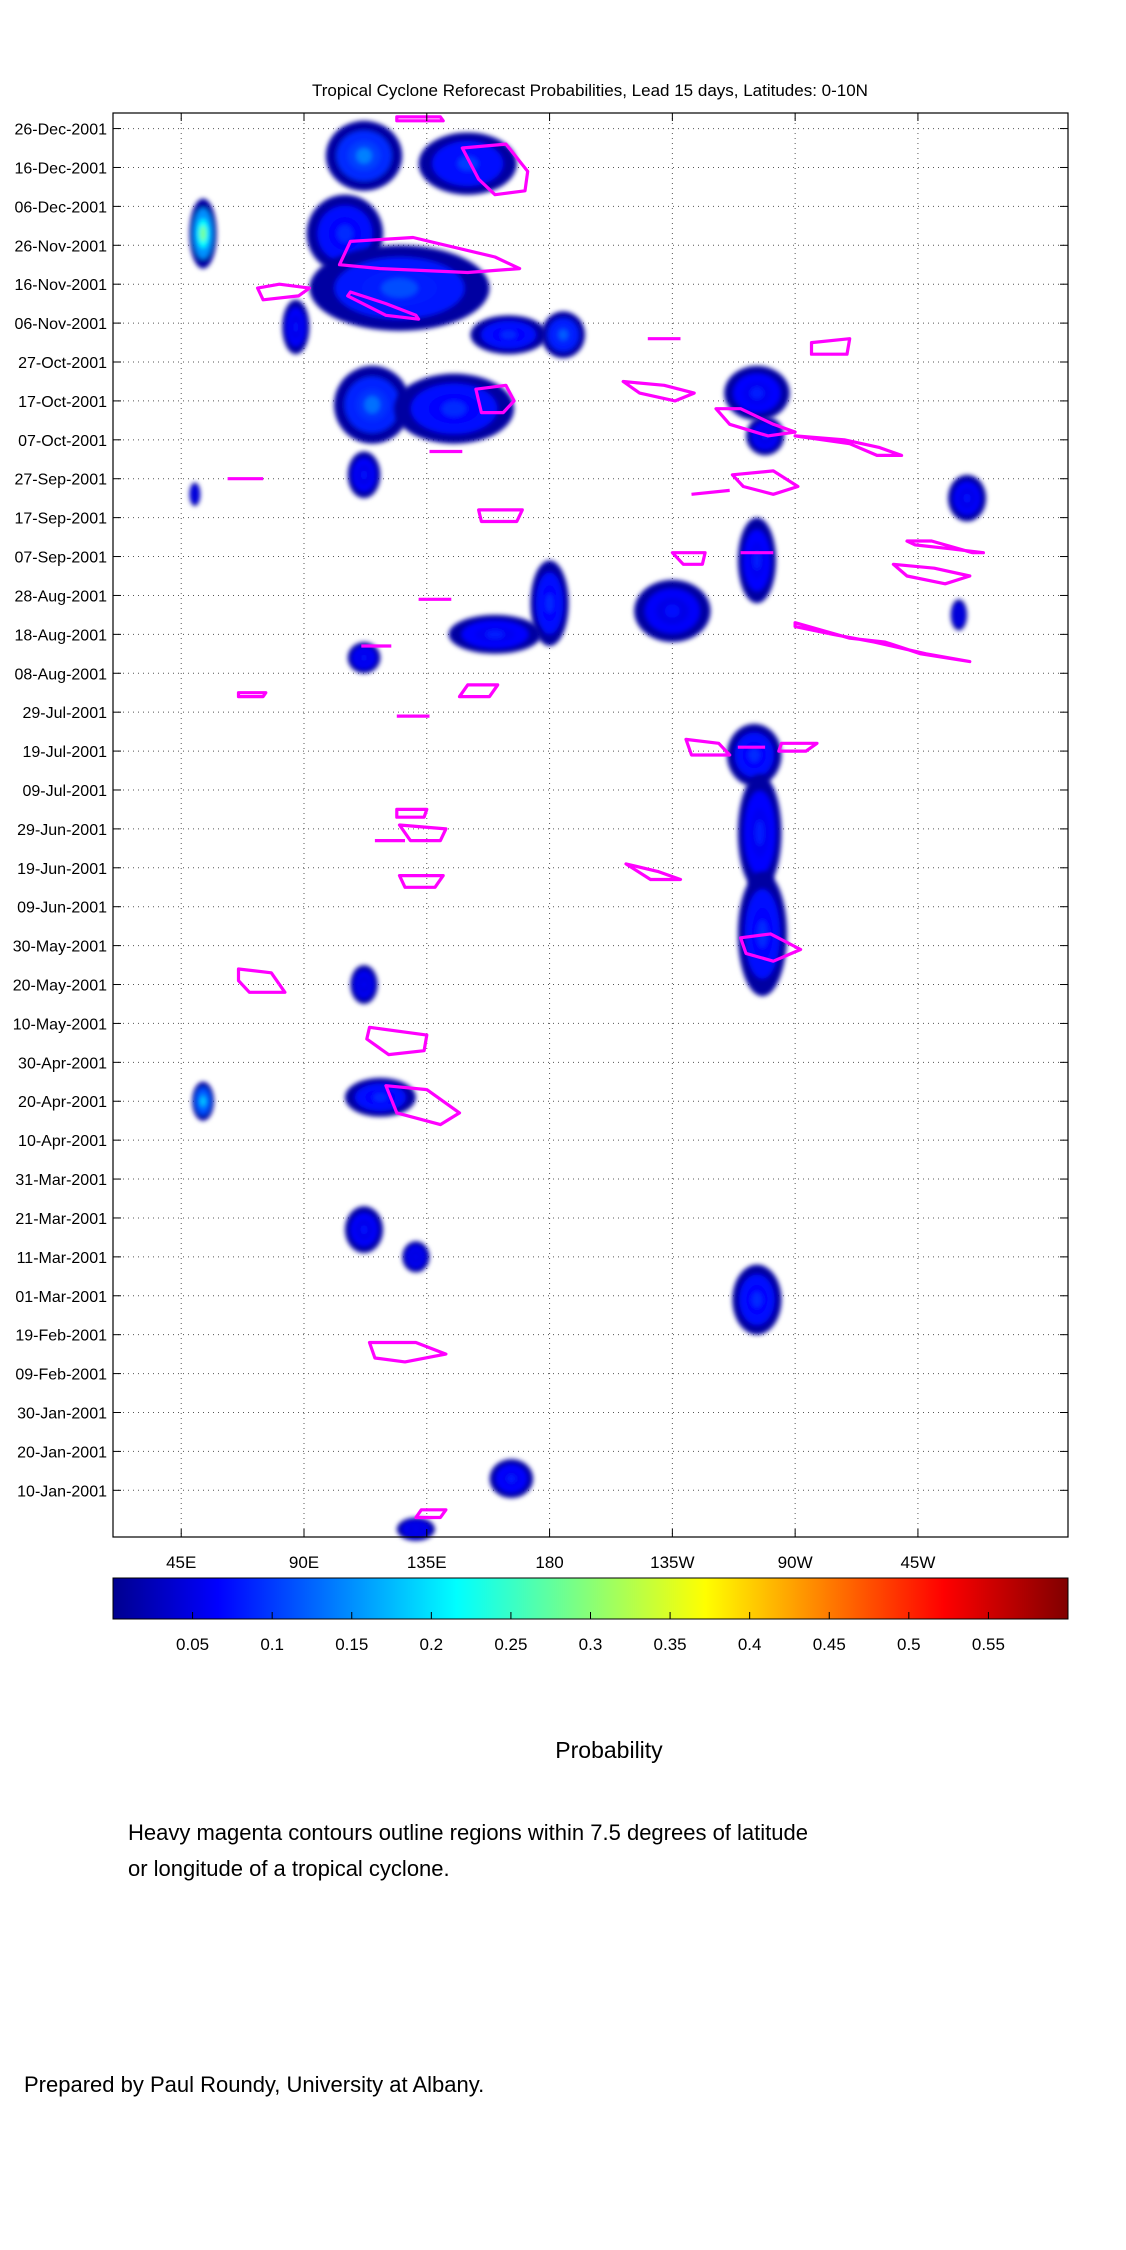 The image size is (1126, 2250). I want to click on y-tick-label: 19-Feb-2001, so click(61, 1336).